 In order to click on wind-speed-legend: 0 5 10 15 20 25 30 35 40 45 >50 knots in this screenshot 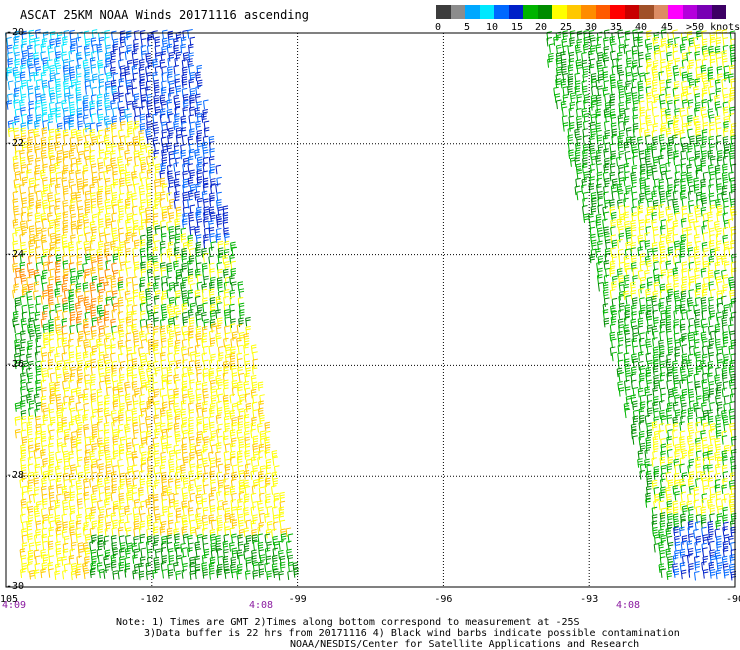, I will do `click(587, 21)`.